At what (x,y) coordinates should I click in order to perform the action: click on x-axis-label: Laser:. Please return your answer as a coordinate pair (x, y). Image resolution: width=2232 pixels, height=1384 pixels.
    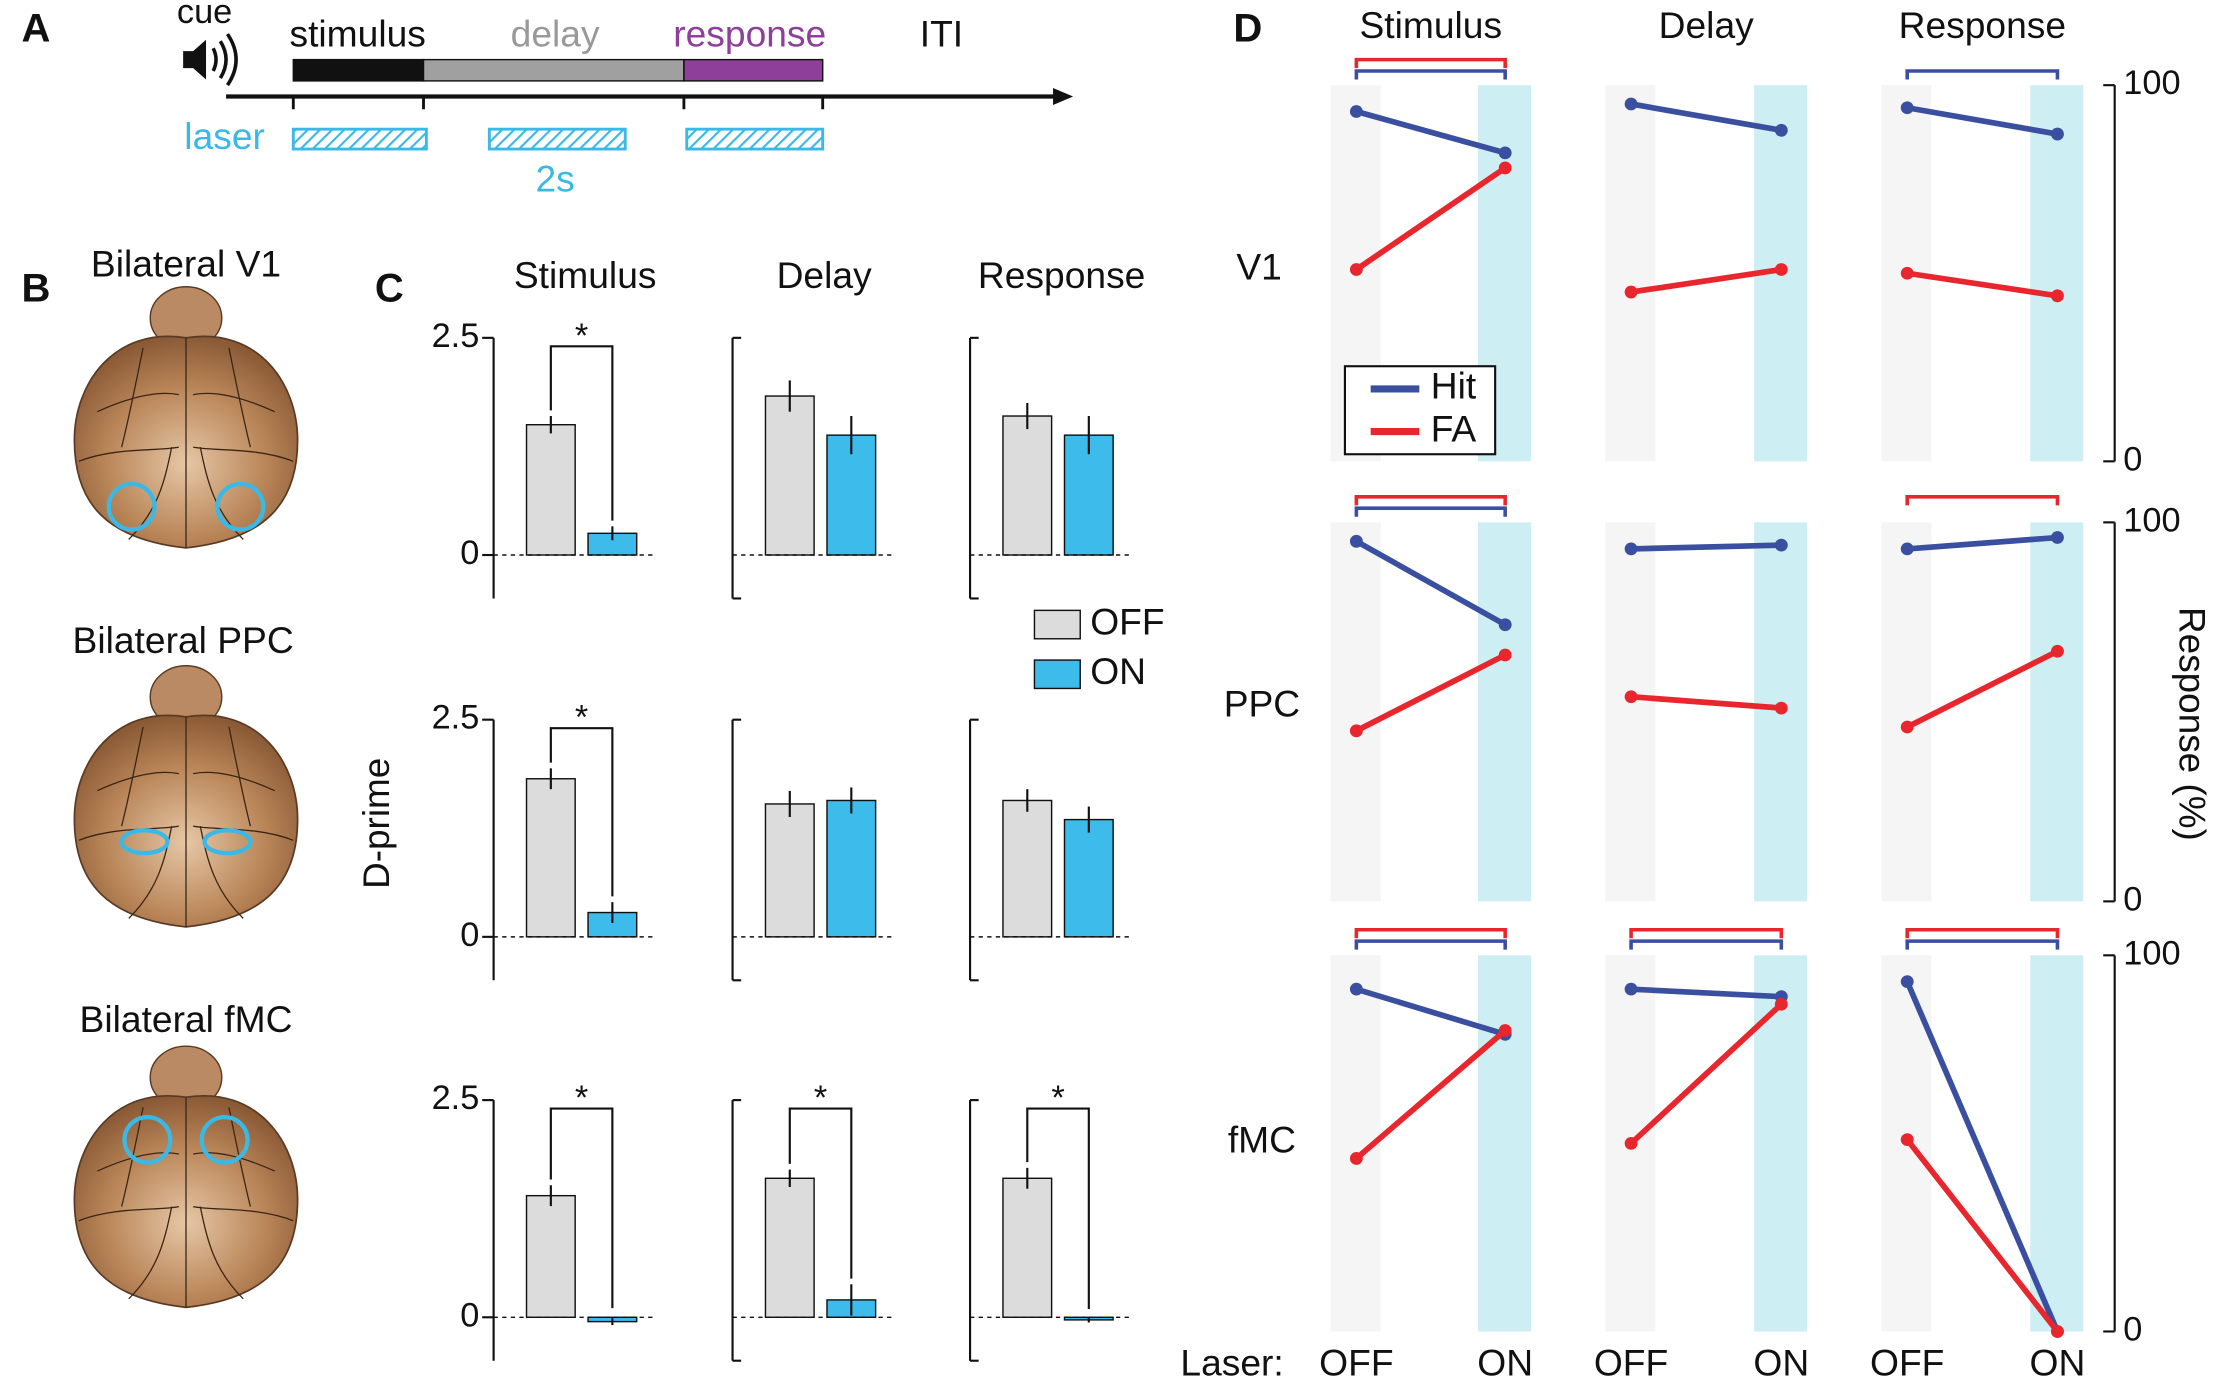
    Looking at the image, I should click on (1231, 1362).